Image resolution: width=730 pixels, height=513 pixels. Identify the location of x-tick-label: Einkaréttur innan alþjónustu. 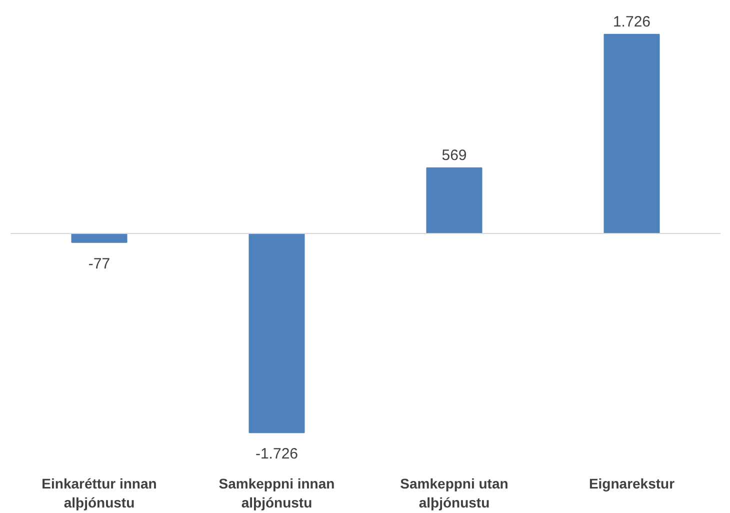
(99, 493).